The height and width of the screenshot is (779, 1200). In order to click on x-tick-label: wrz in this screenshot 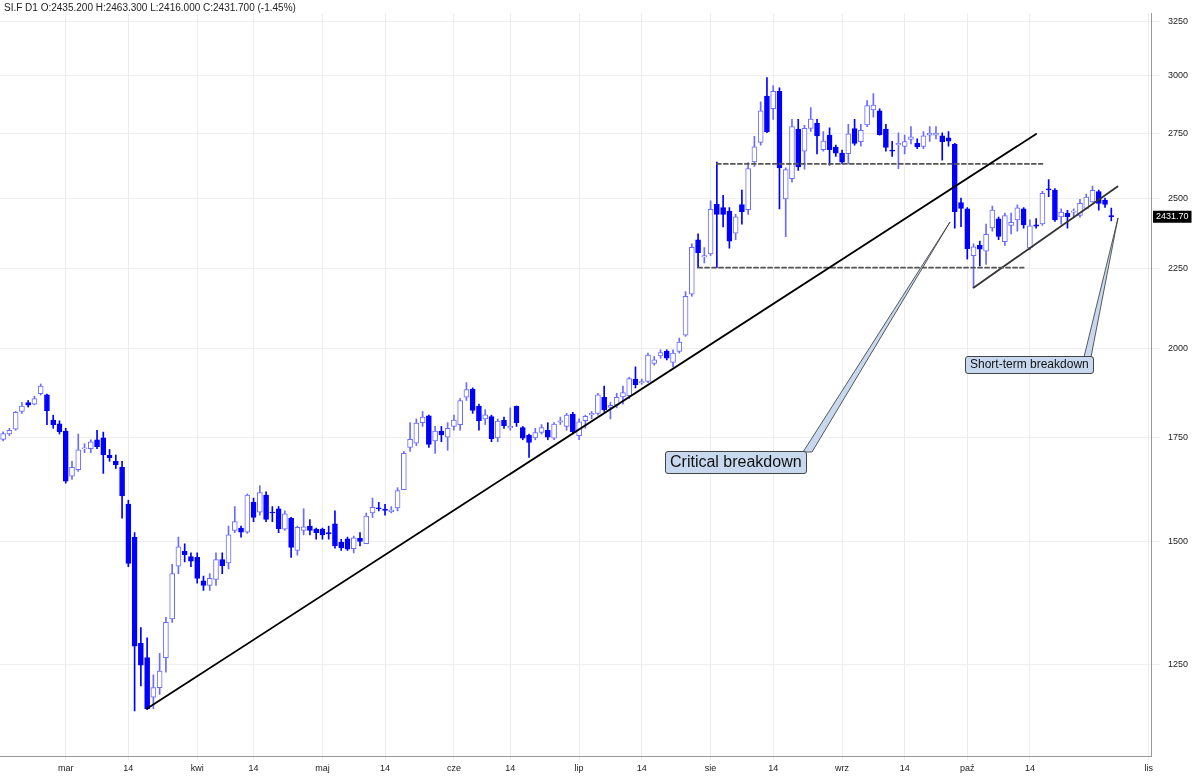, I will do `click(842, 768)`.